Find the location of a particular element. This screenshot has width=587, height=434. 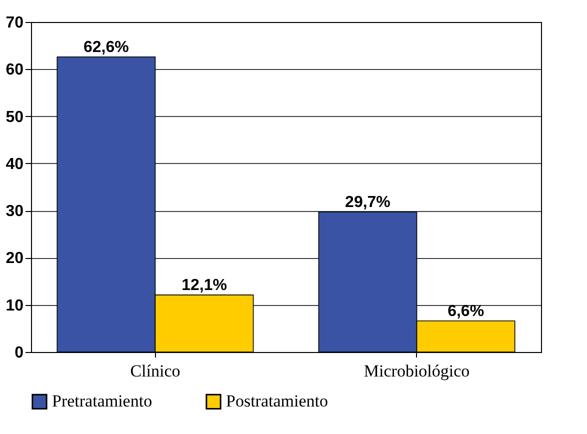

data-label: 29,7% is located at coordinates (367, 202).